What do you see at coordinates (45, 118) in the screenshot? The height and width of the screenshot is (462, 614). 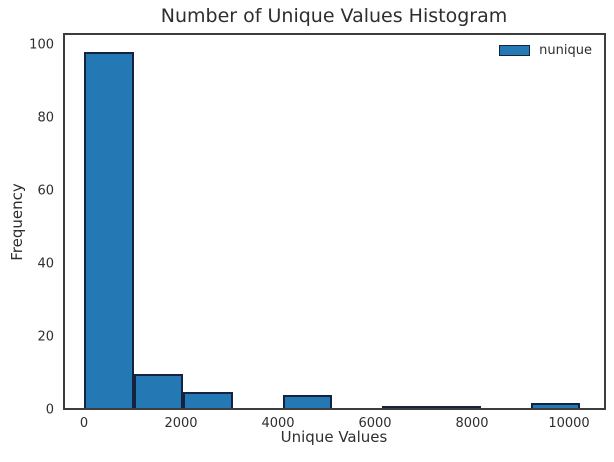 I see `y-tick-label: 80` at bounding box center [45, 118].